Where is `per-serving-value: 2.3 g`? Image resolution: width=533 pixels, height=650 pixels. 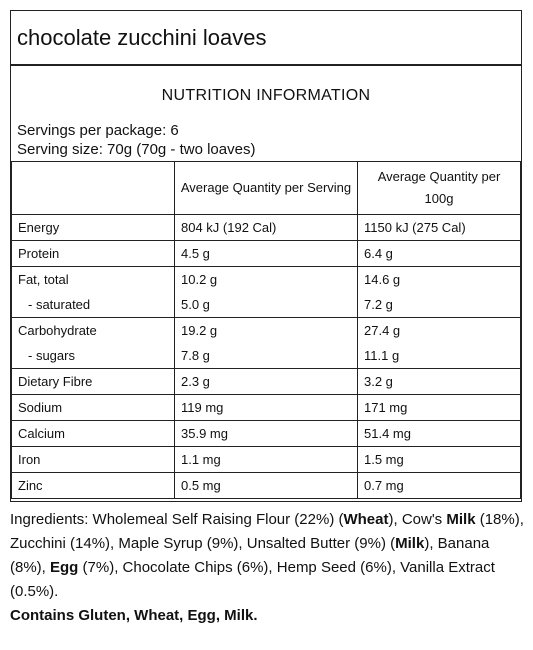 per-serving-value: 2.3 g is located at coordinates (266, 381).